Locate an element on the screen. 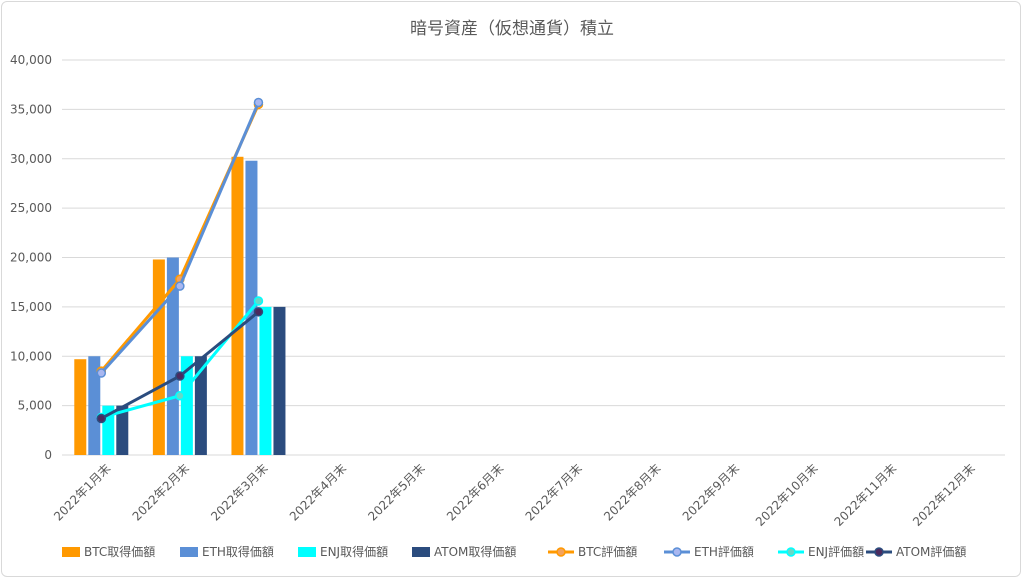 Image resolution: width=1024 pixels, height=580 pixels. x-tick-label: 2022年12月末 is located at coordinates (944, 495).